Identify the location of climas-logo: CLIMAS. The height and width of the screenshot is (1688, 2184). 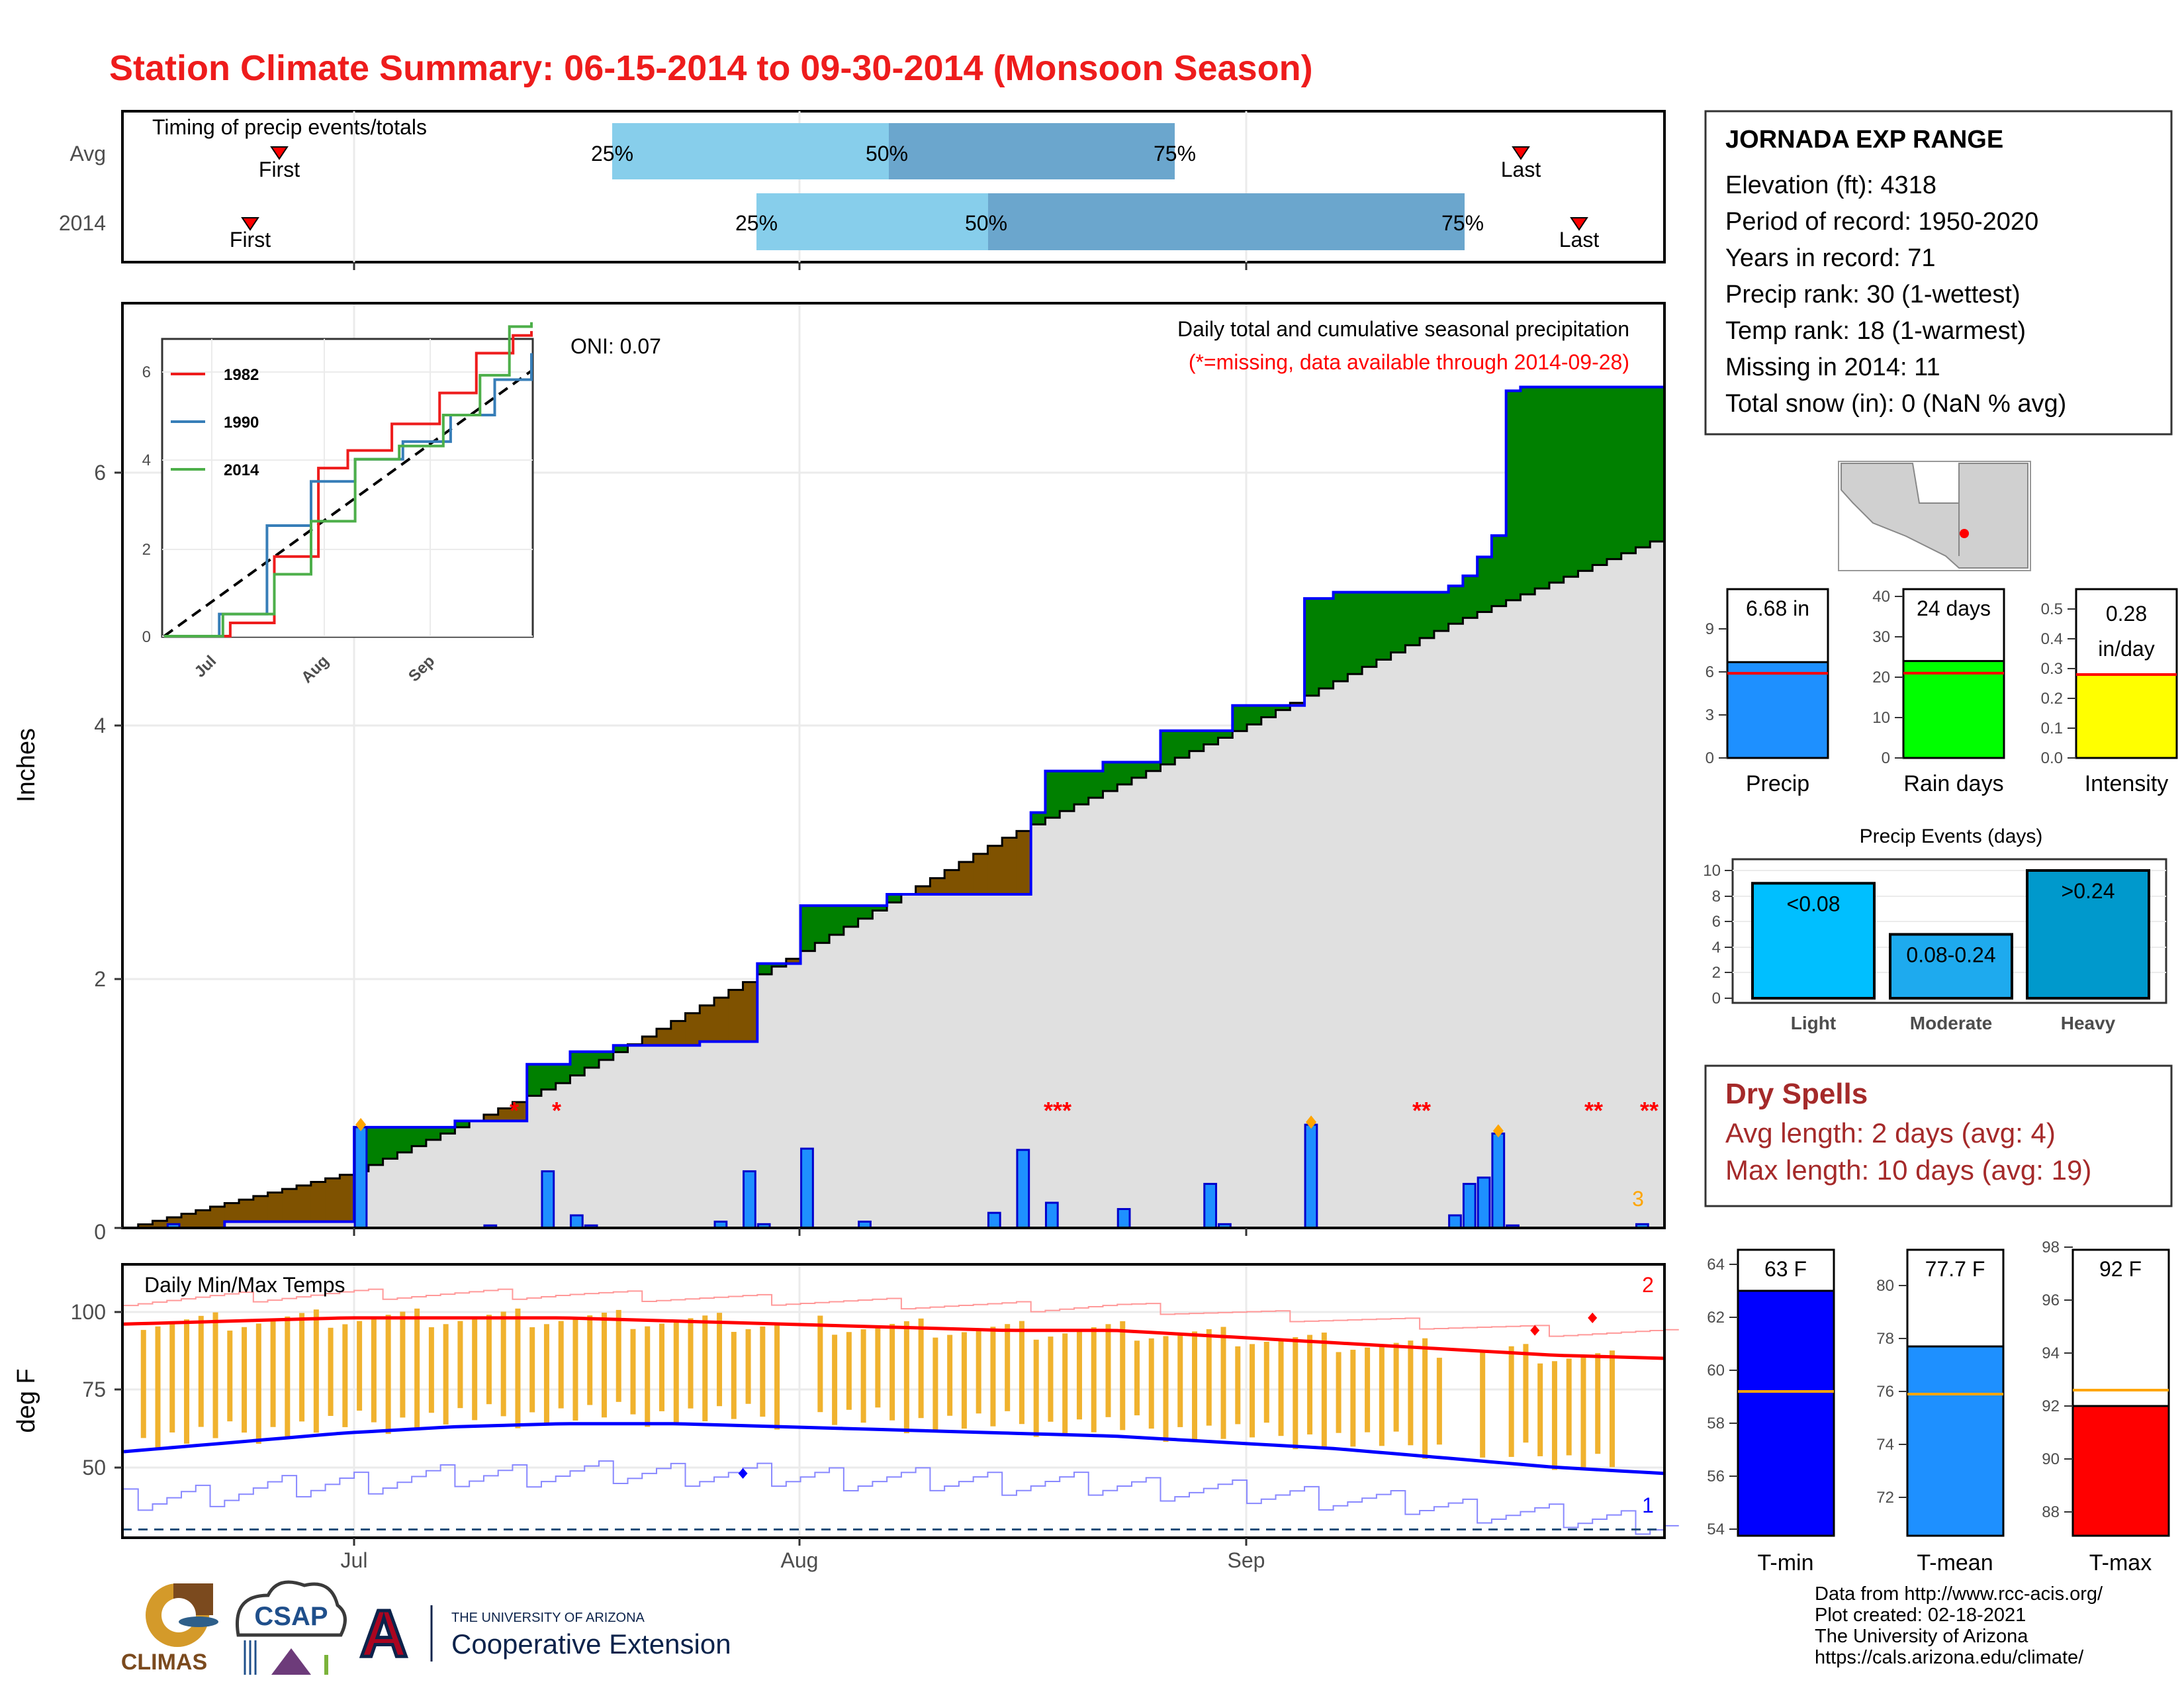
(170, 1629).